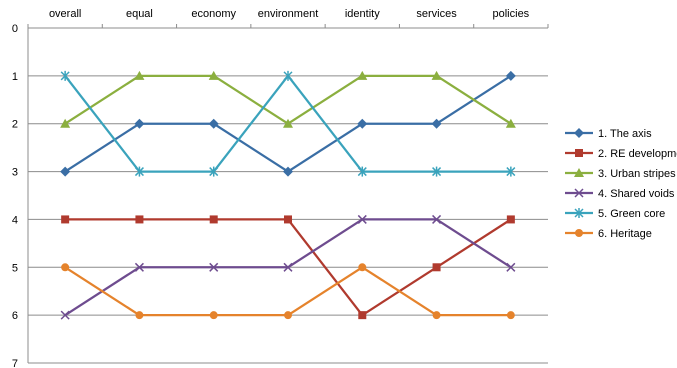 This screenshot has width=677, height=368. Describe the element at coordinates (139, 315) in the screenshot. I see `data-point-series-6-equal` at that location.